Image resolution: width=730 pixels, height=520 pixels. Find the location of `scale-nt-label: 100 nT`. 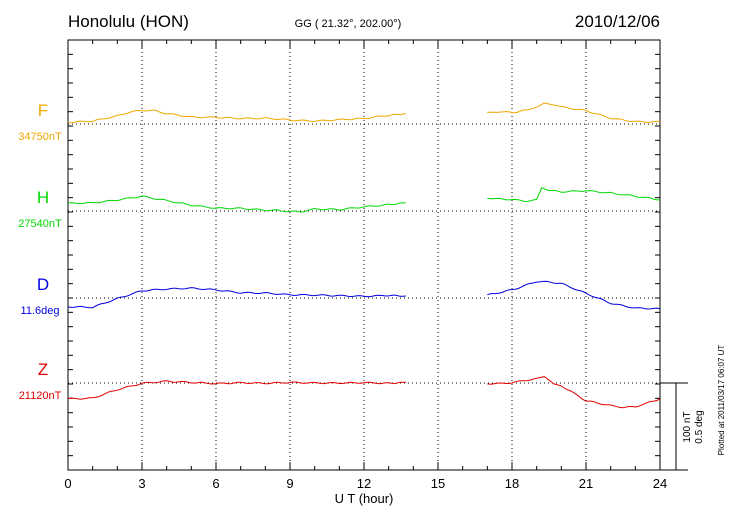

scale-nt-label: 100 nT is located at coordinates (687, 426).